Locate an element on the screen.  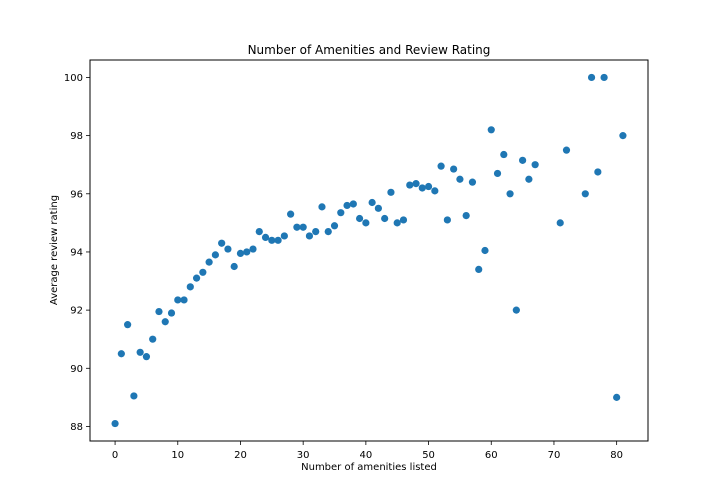
x-tick-label: 60 is located at coordinates (491, 455).